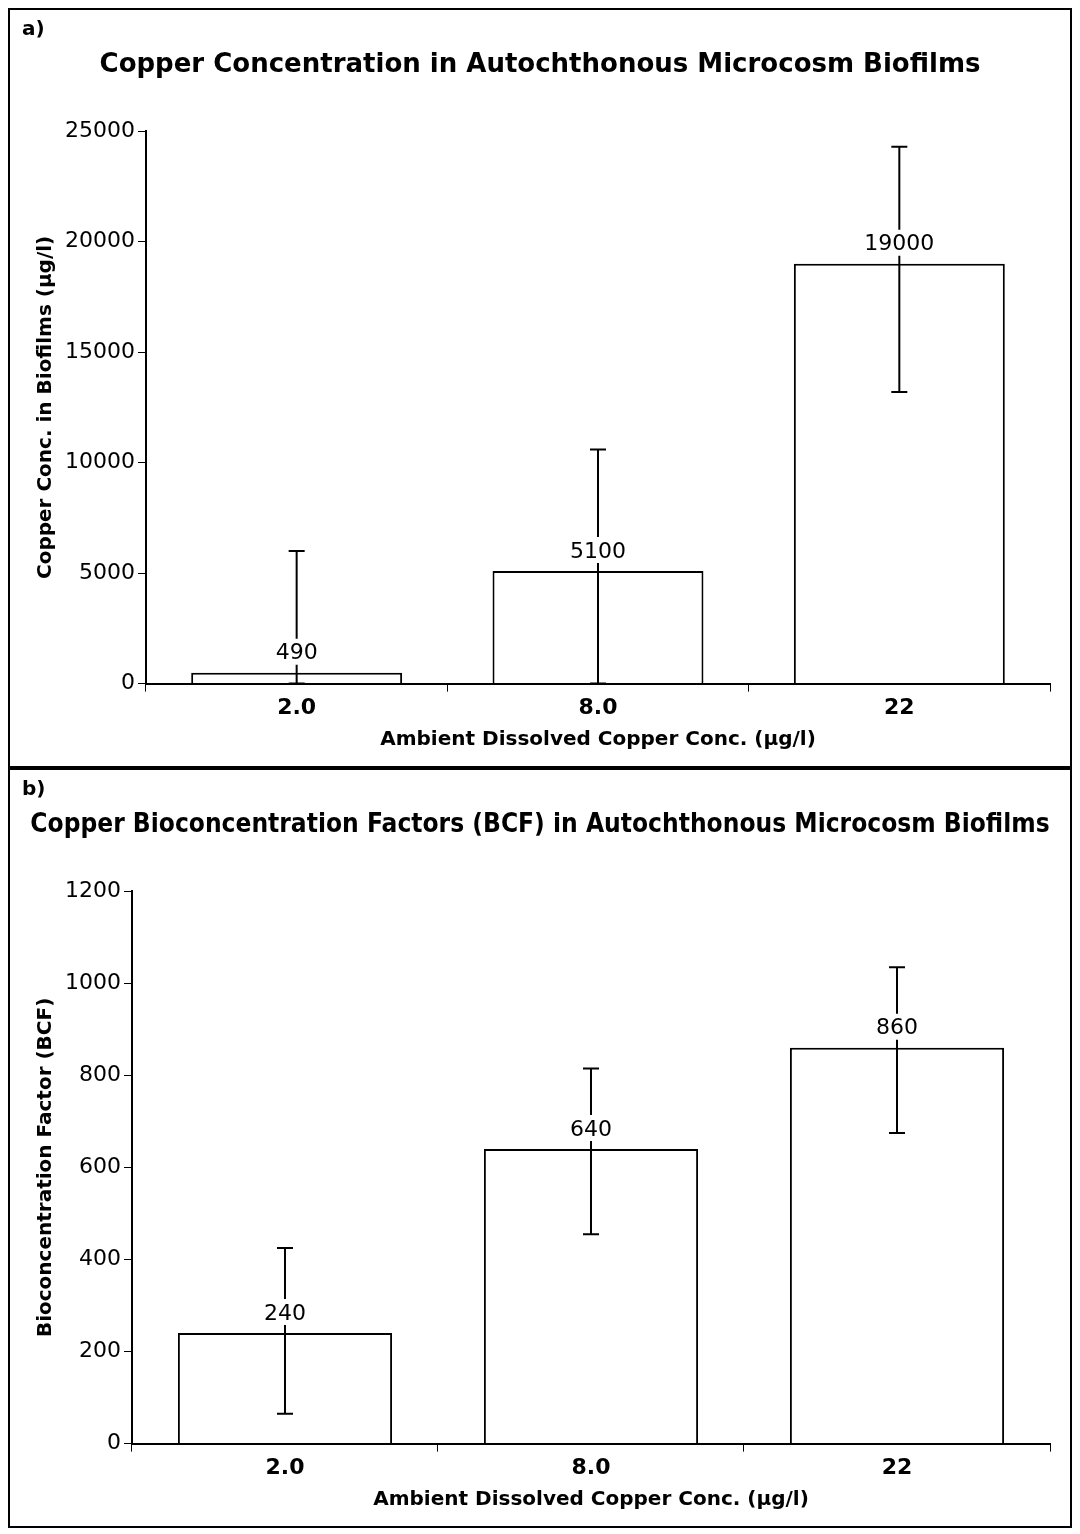 This screenshot has width=1080, height=1534. What do you see at coordinates (99, 129) in the screenshot?
I see `y-tick-label: 25000` at bounding box center [99, 129].